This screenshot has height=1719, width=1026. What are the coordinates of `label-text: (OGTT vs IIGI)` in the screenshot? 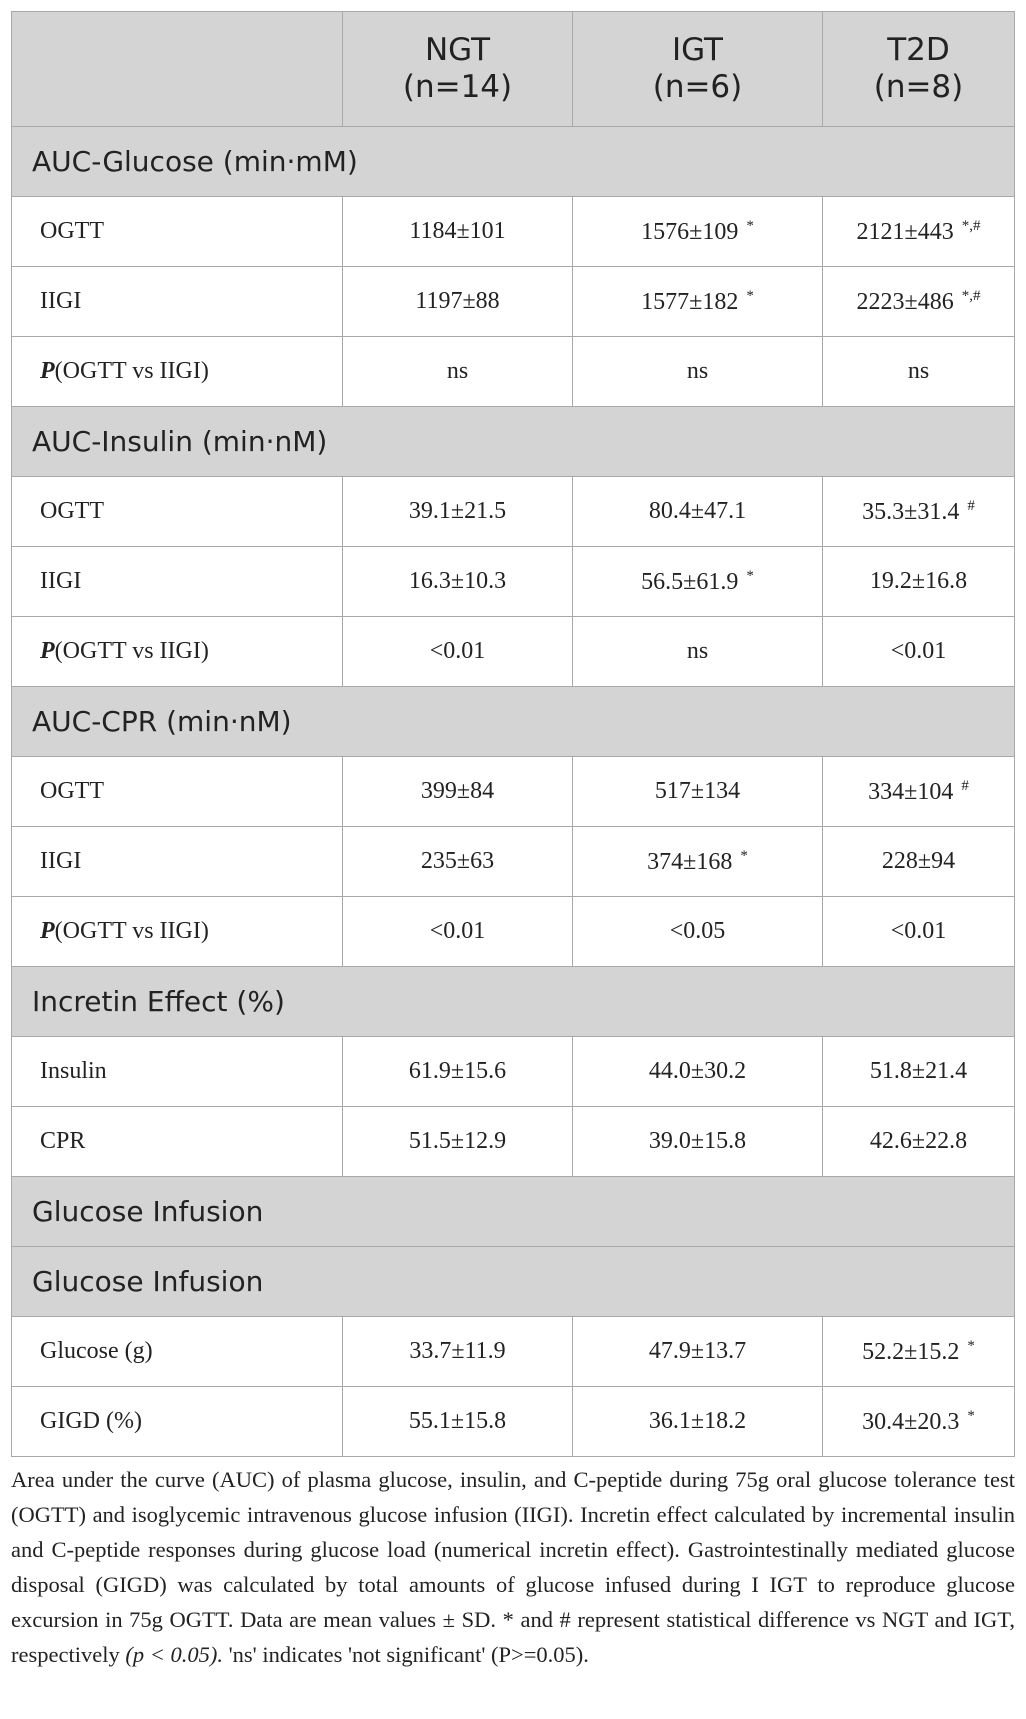 It's located at (131, 651).